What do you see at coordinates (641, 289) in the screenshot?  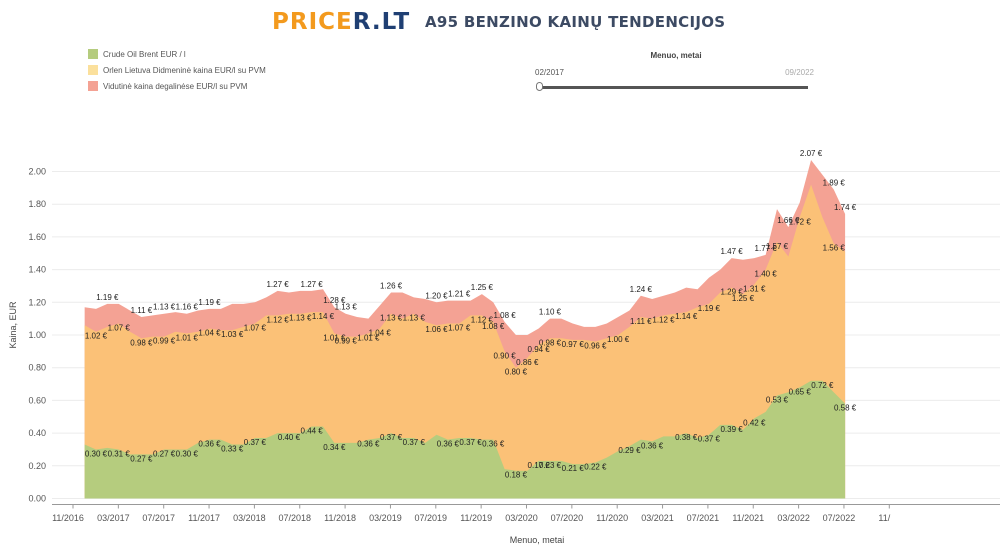 I see `data-label: 1.24 €` at bounding box center [641, 289].